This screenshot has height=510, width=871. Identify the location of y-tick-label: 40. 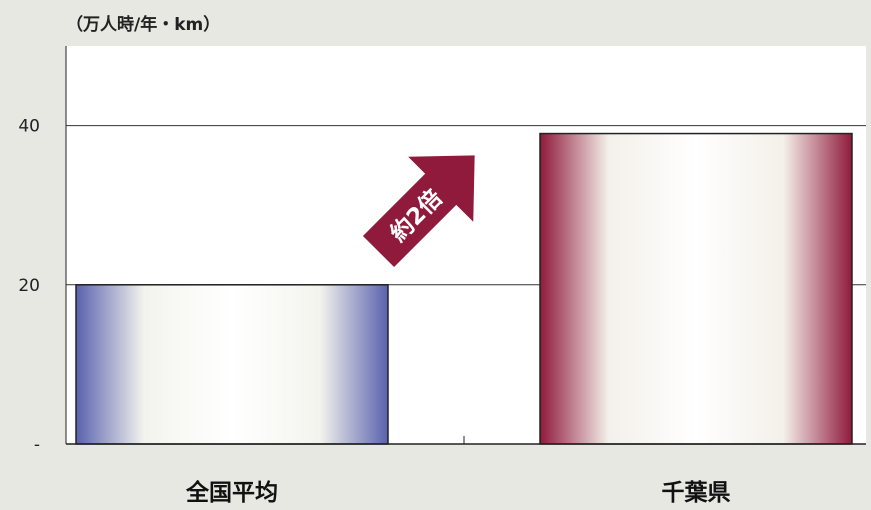
(29, 127).